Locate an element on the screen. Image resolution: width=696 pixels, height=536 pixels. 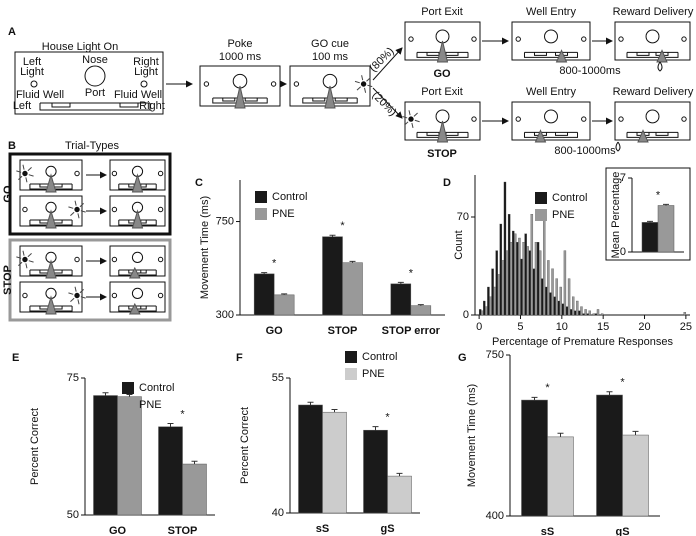
panel-letter: C is located at coordinates (199, 183).